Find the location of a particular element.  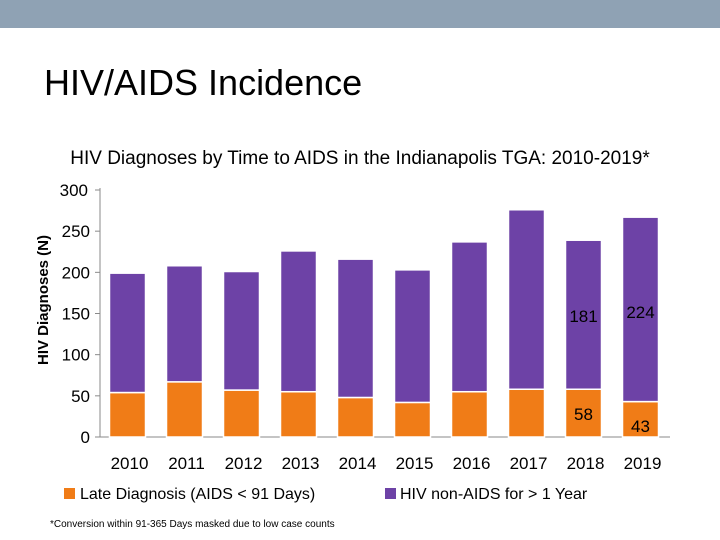

bar-late-diagnosis-2016 is located at coordinates (469, 414).